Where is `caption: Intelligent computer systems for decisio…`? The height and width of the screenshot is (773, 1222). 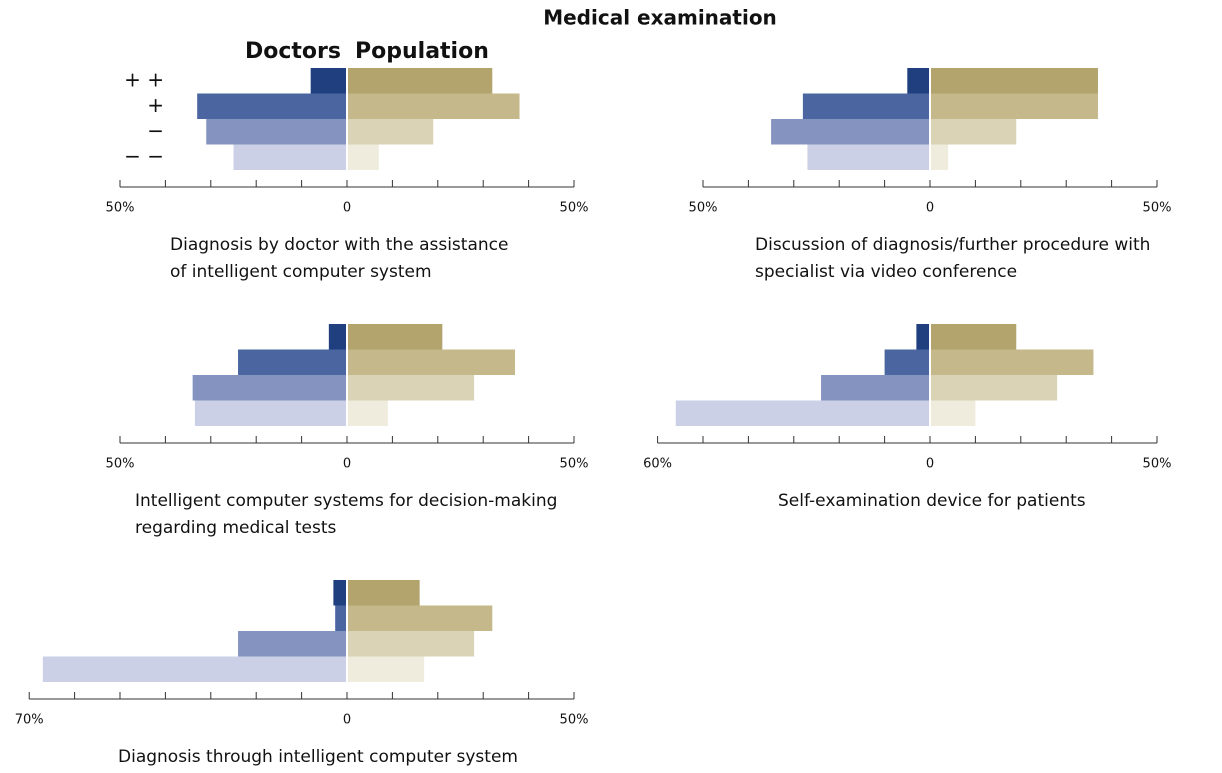 caption: Intelligent computer systems for decisio… is located at coordinates (346, 501).